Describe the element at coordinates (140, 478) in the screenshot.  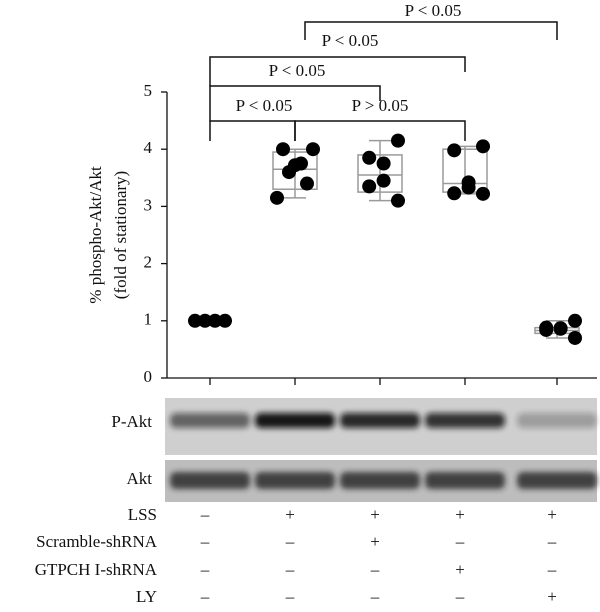
I see `blot-label: Akt` at that location.